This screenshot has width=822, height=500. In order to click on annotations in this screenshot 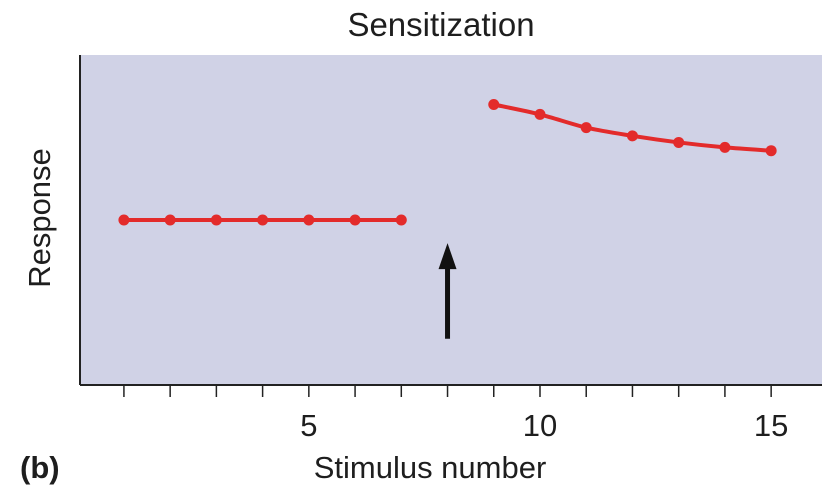, I will do `click(447, 291)`.